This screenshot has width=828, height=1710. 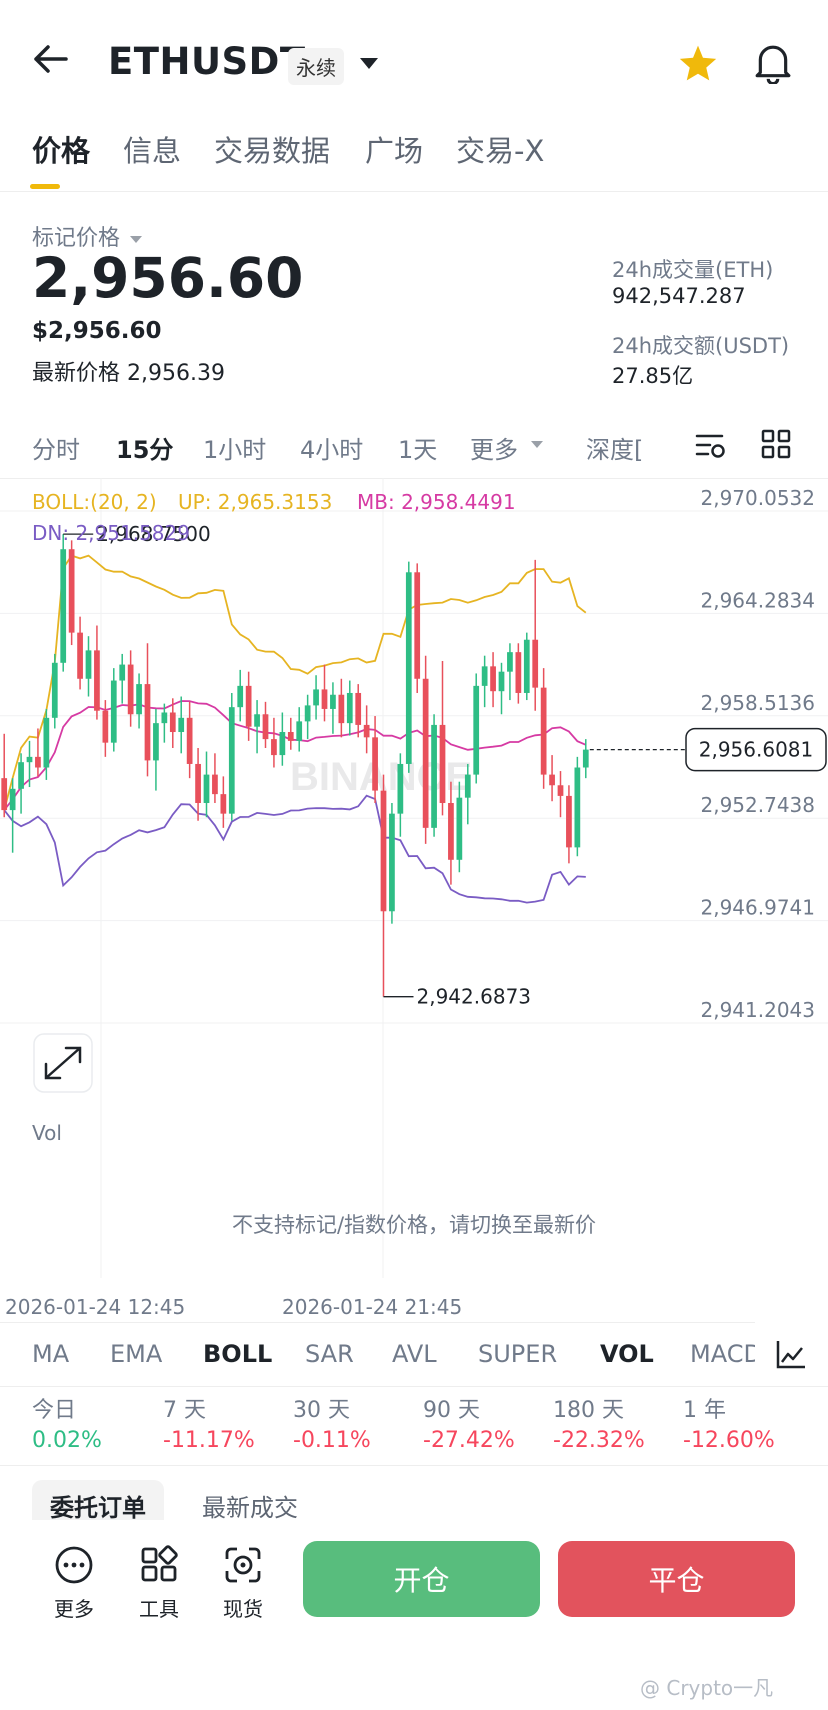 I want to click on tab-trade-x: 交易-X, so click(x=500, y=151).